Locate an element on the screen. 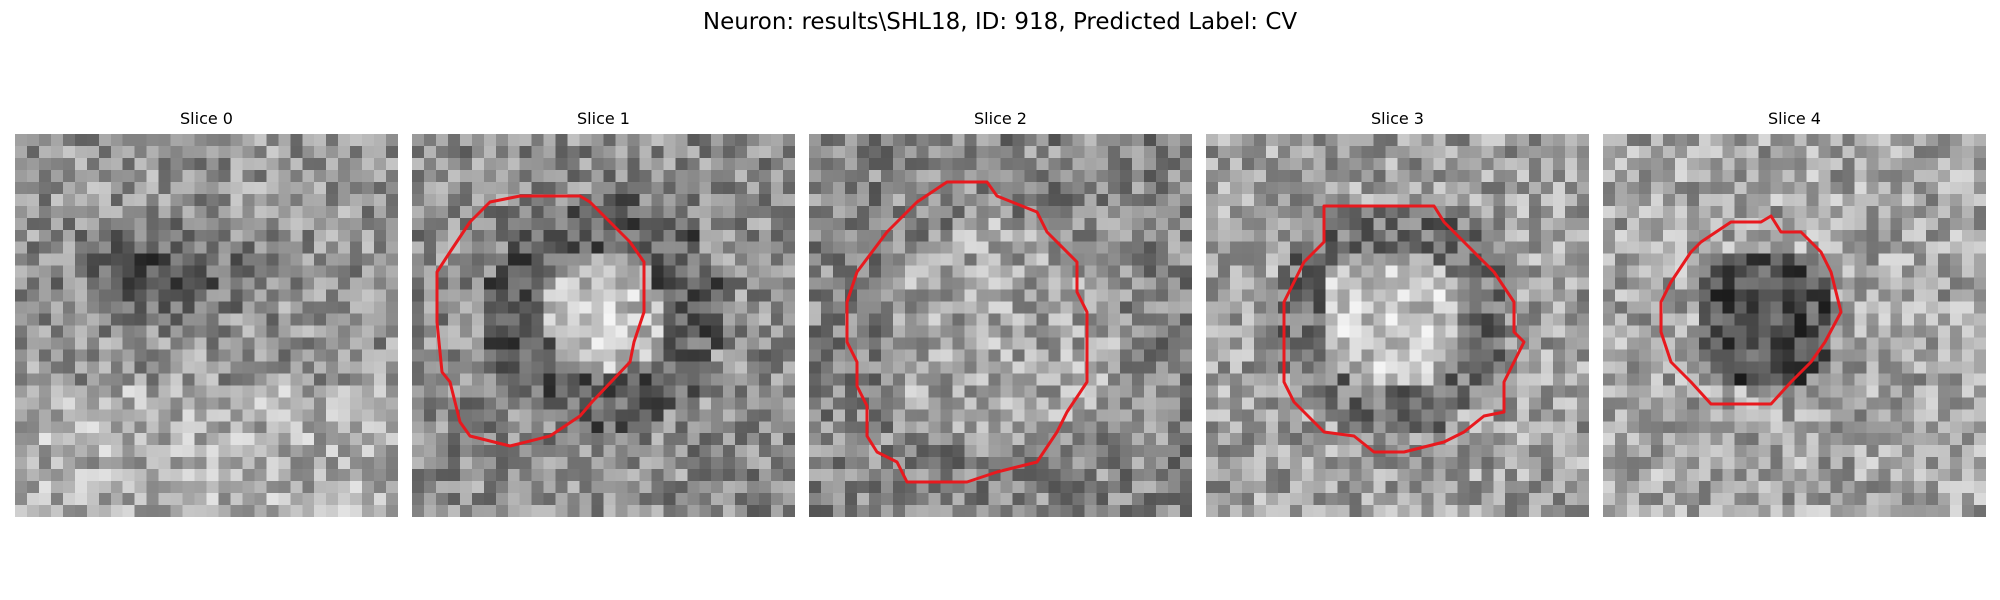 Image resolution: width=2000 pixels, height=600 pixels. slice-title-1: Slice 1 is located at coordinates (603, 118).